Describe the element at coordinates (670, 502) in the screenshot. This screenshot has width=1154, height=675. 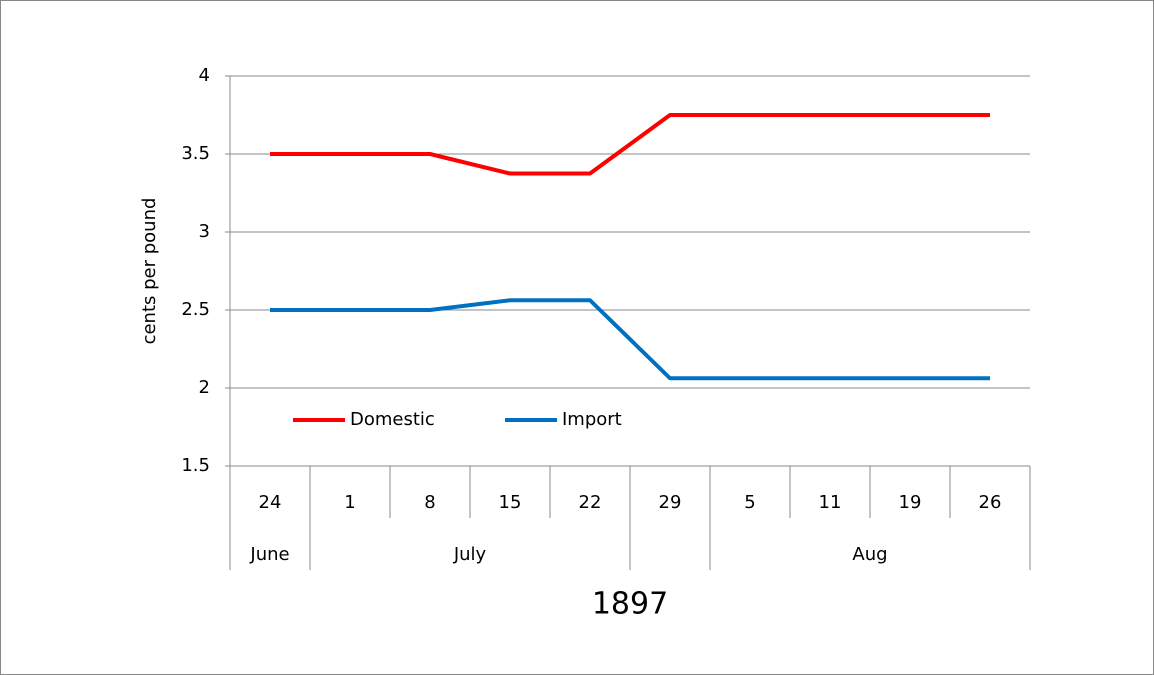
I see `x-tick-label: 29` at that location.